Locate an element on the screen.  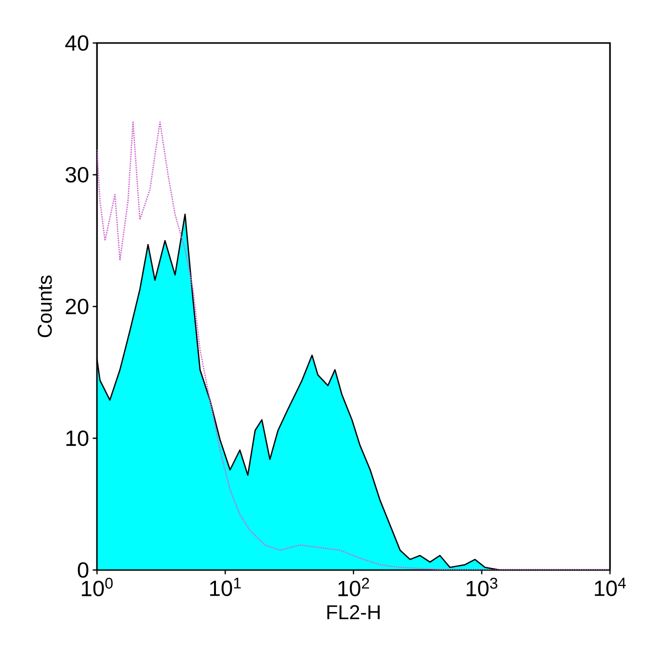
y-tick-label: 0 is located at coordinates (83, 570).